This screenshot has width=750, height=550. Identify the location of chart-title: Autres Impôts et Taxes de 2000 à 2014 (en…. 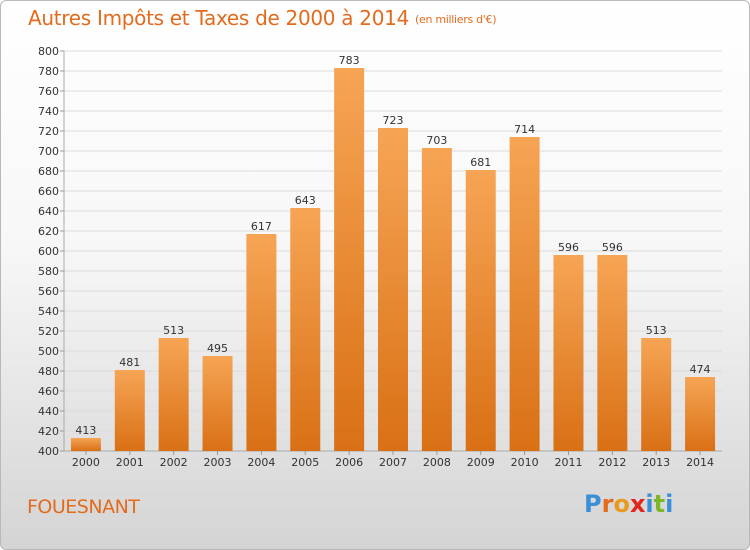
(262, 18).